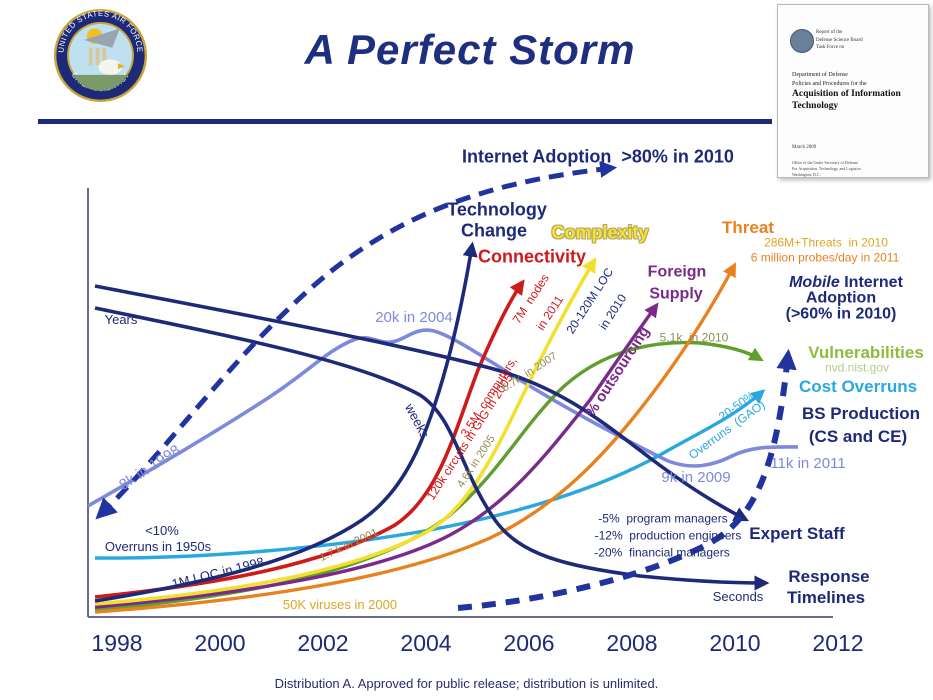 The width and height of the screenshot is (933, 700). Describe the element at coordinates (825, 162) in the screenshot. I see `report-address-line: Office of the Under Secretary of Defense` at that location.